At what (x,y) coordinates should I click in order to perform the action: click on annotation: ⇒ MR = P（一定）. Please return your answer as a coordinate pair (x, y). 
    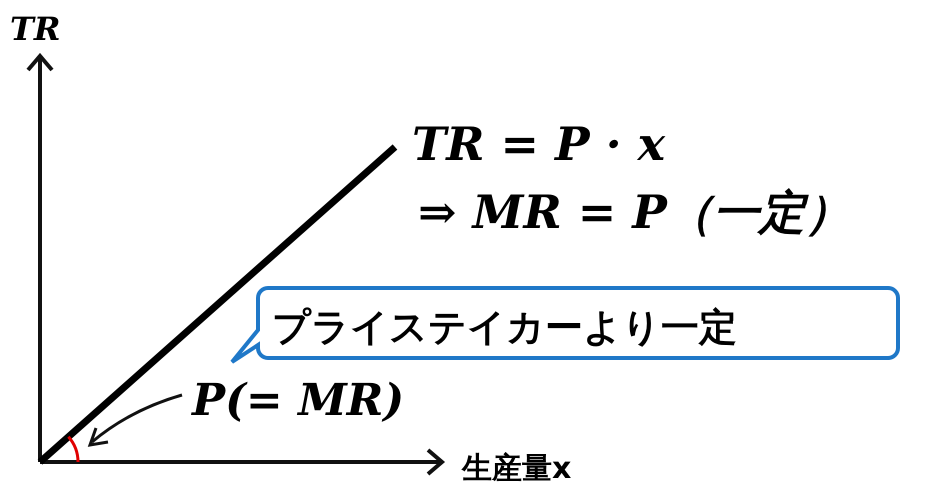
    Looking at the image, I should click on (634, 212).